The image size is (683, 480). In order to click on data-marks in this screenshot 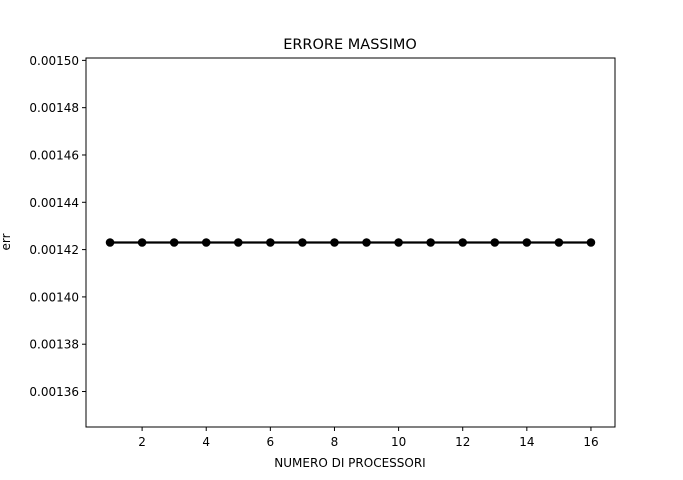, I will do `click(350, 242)`.